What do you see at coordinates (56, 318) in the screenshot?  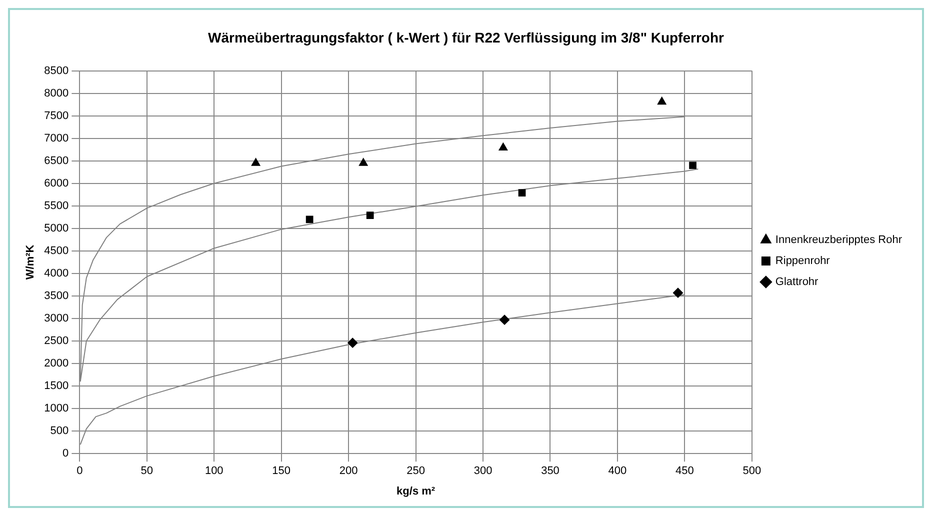 I see `y-tick-label: 3000` at bounding box center [56, 318].